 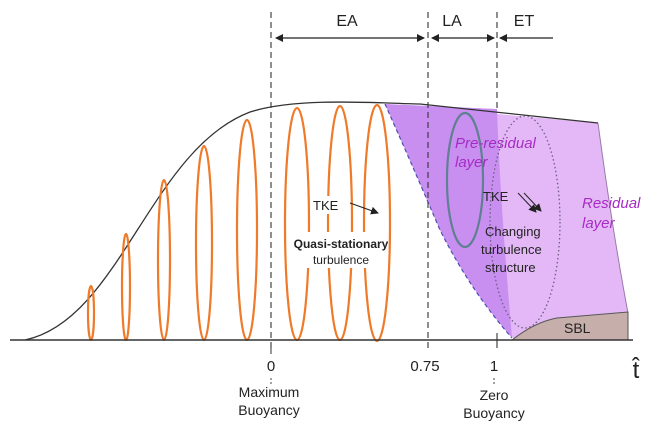 I want to click on tke-left-backing, so click(x=327, y=205).